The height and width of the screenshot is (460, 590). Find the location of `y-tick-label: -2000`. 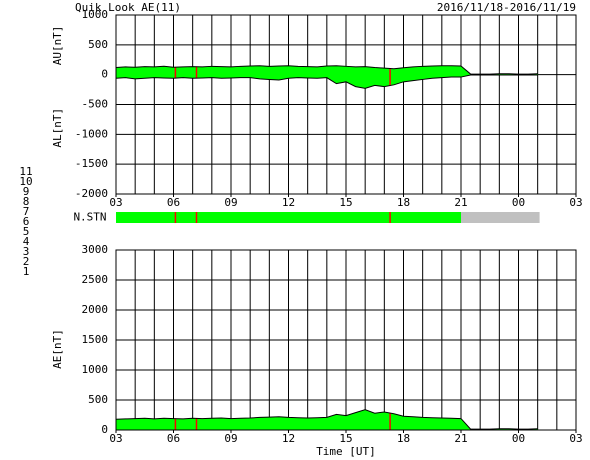

y-tick-label: -2000 is located at coordinates (91, 193).